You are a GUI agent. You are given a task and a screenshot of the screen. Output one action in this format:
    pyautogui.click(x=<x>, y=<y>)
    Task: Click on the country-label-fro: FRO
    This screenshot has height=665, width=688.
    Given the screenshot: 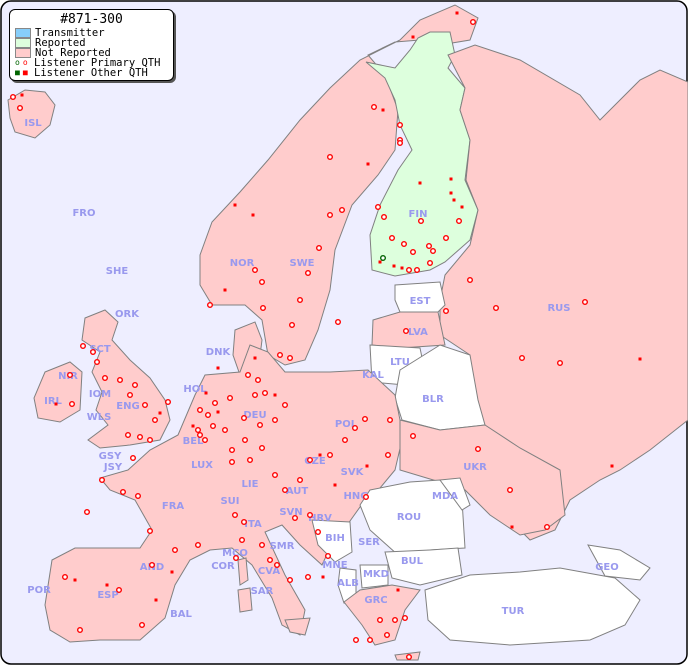 What is the action you would take?
    pyautogui.click(x=83, y=213)
    